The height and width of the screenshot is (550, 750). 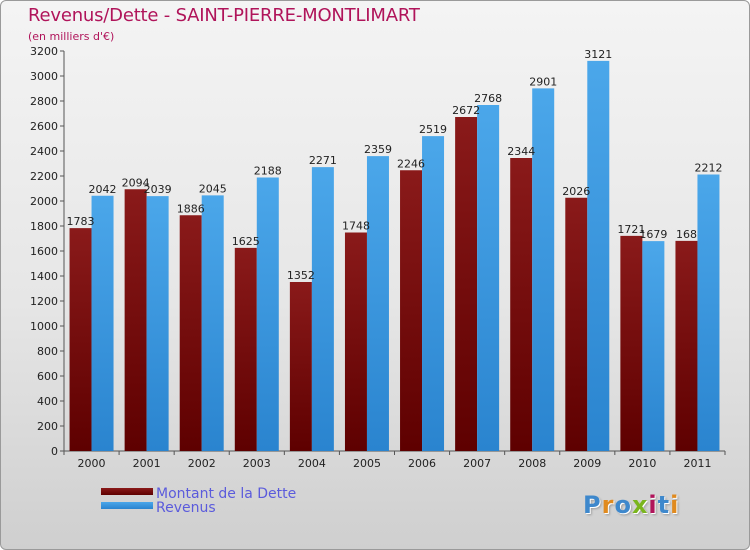 What do you see at coordinates (224, 15) in the screenshot?
I see `chart-title: Revenus/Dette - SAINT-PIERRE-MONTLIMART` at bounding box center [224, 15].